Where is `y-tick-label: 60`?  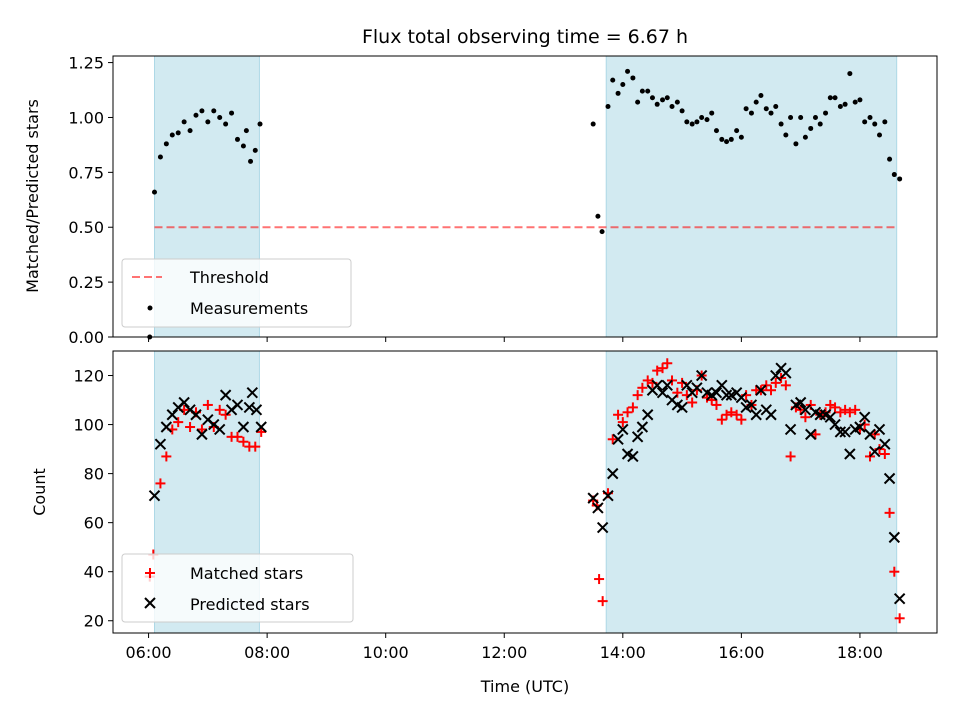 y-tick-label: 60 is located at coordinates (94, 523).